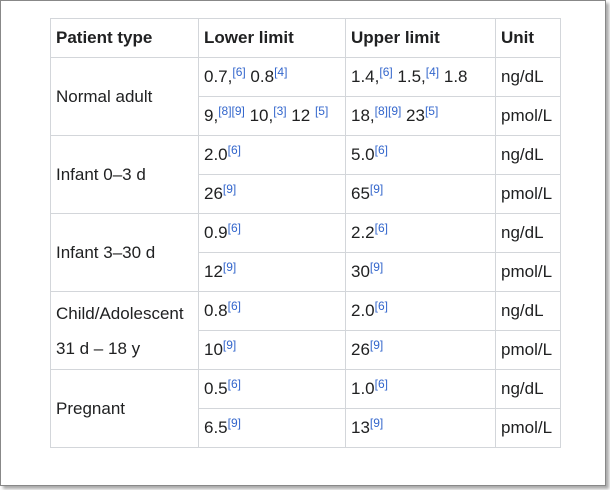 The image size is (610, 490). Describe the element at coordinates (216, 388) in the screenshot. I see `cell-text: 0.5` at that location.